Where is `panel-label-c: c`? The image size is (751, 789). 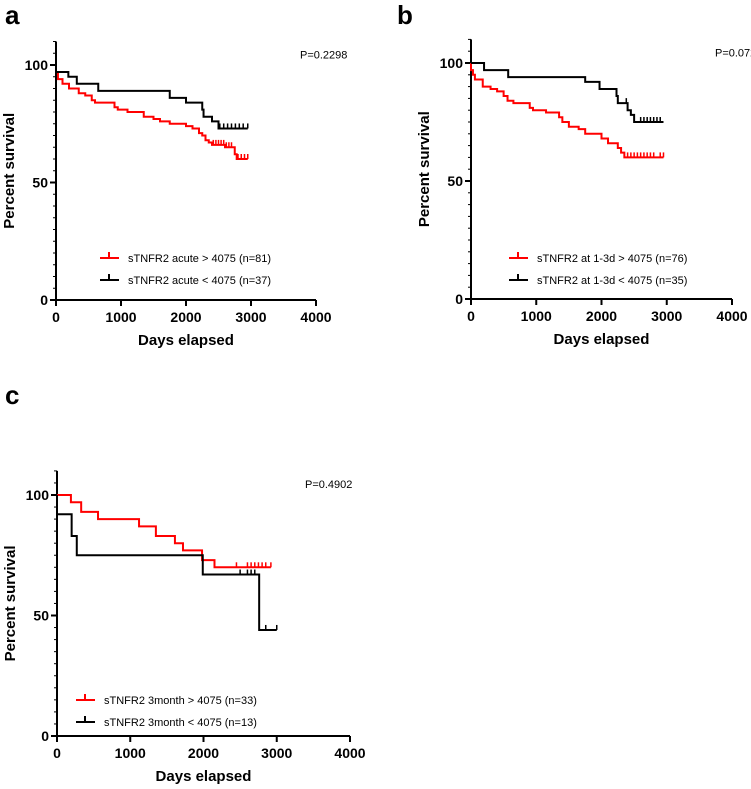 panel-label-c: c is located at coordinates (12, 395).